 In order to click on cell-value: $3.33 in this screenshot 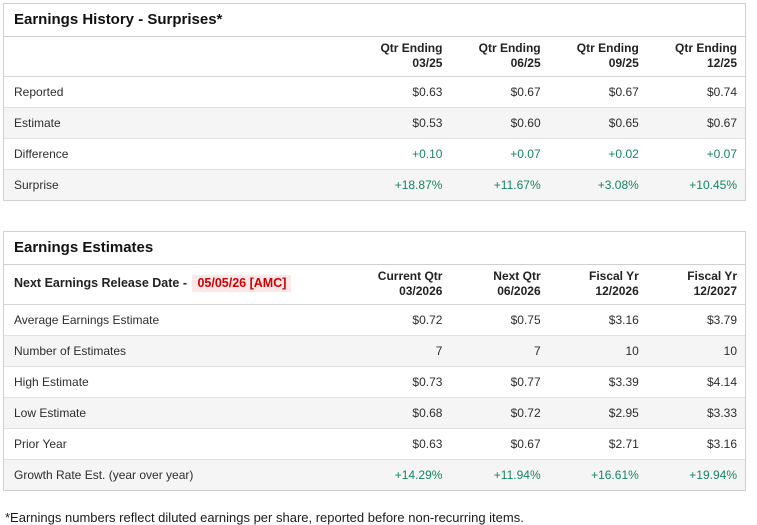, I will do `click(695, 413)`.